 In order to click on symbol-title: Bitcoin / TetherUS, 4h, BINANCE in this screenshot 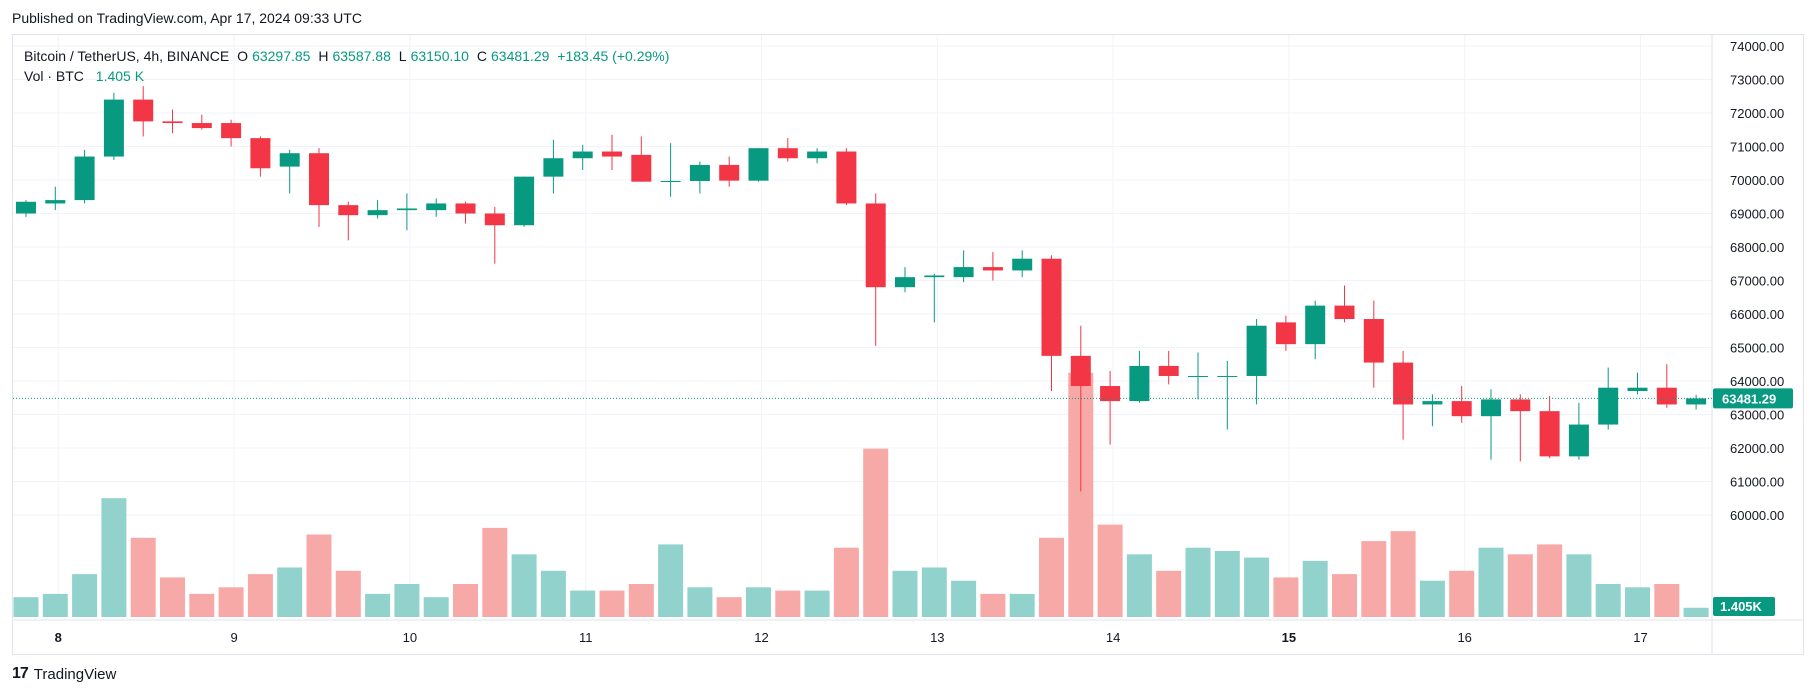, I will do `click(127, 56)`.